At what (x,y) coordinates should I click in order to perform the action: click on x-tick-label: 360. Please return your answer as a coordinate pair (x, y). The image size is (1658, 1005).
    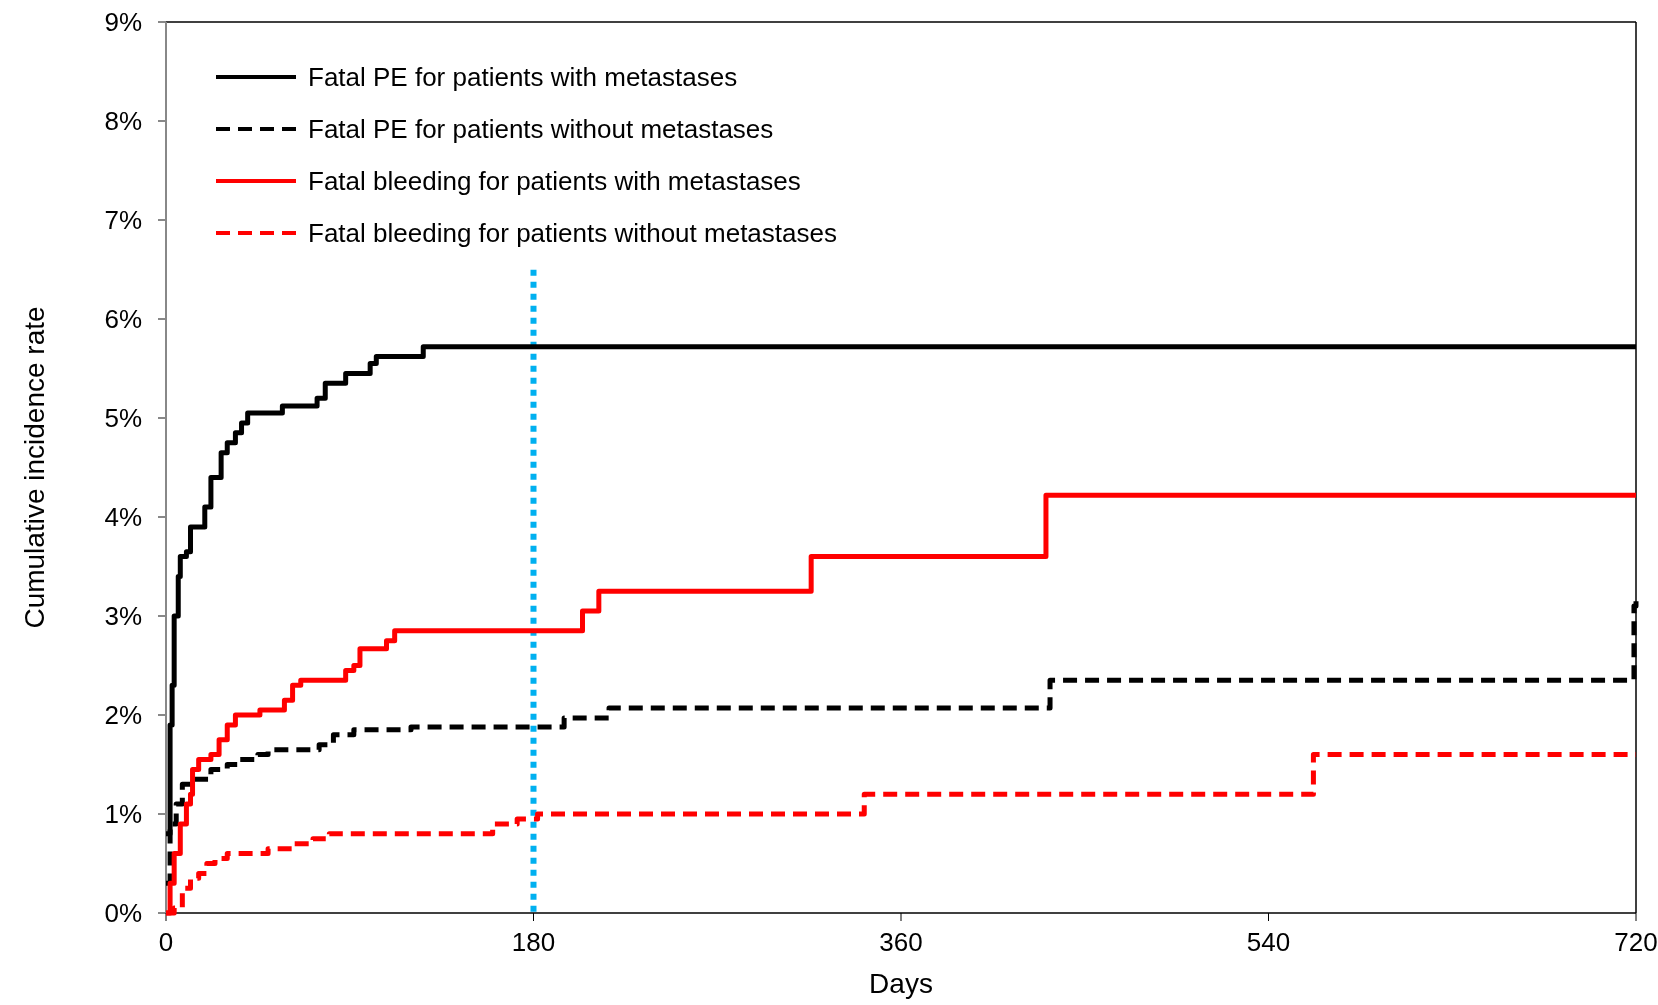
    Looking at the image, I should click on (901, 942).